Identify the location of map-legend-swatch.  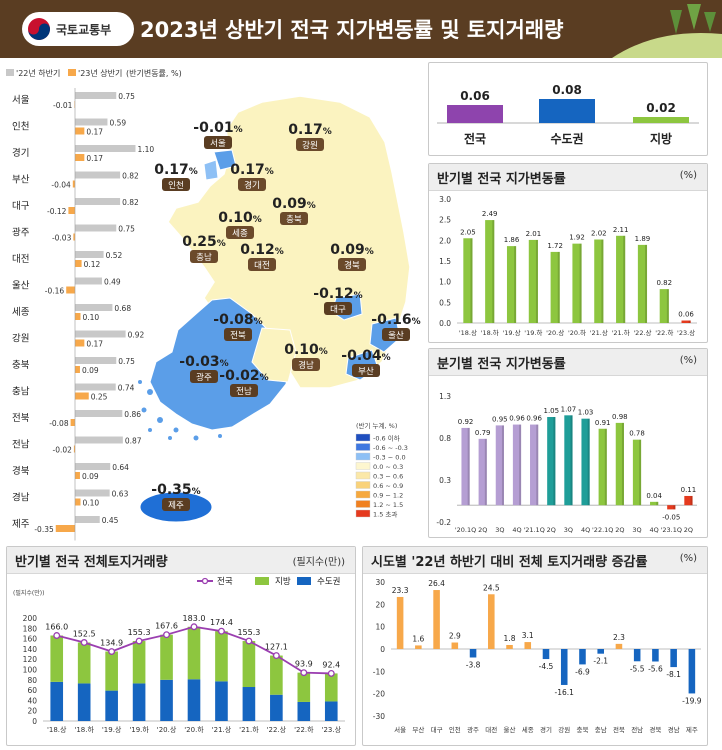
(363, 504).